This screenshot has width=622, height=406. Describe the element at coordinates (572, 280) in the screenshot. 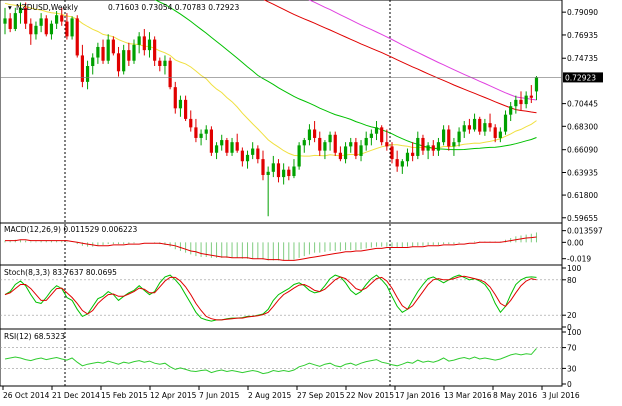

I see `stoch-tick-label: 80` at that location.